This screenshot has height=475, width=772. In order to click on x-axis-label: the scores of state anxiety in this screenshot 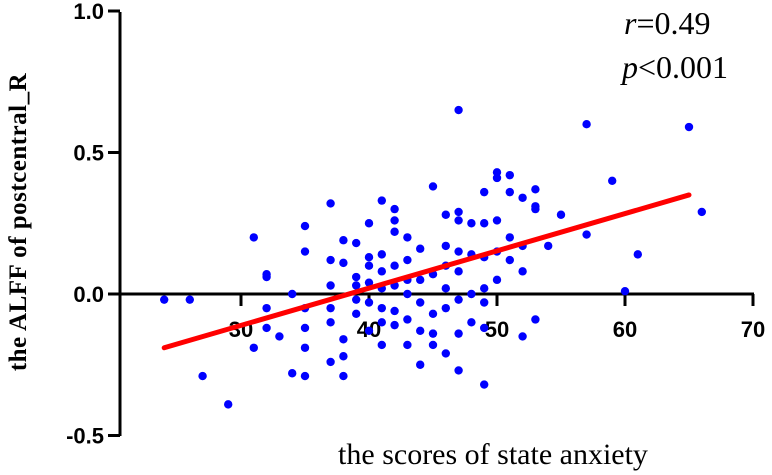, I will do `click(493, 454)`.